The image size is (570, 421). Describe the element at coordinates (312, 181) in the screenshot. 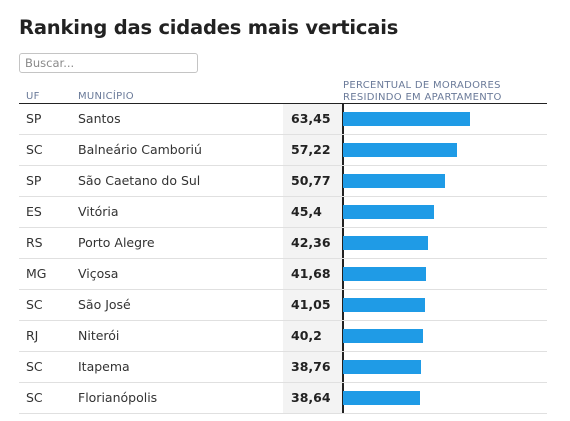

I see `cell-percentual-value: 50,77` at that location.